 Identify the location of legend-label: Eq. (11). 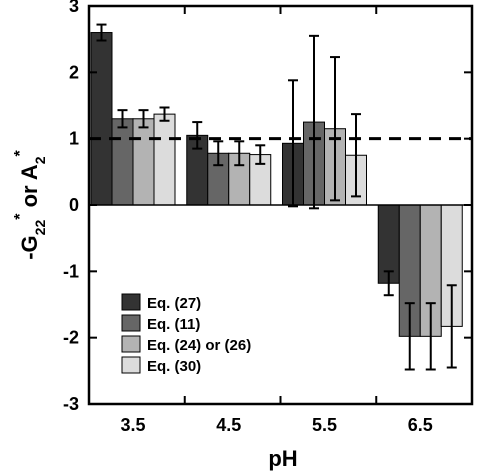
(173, 324).